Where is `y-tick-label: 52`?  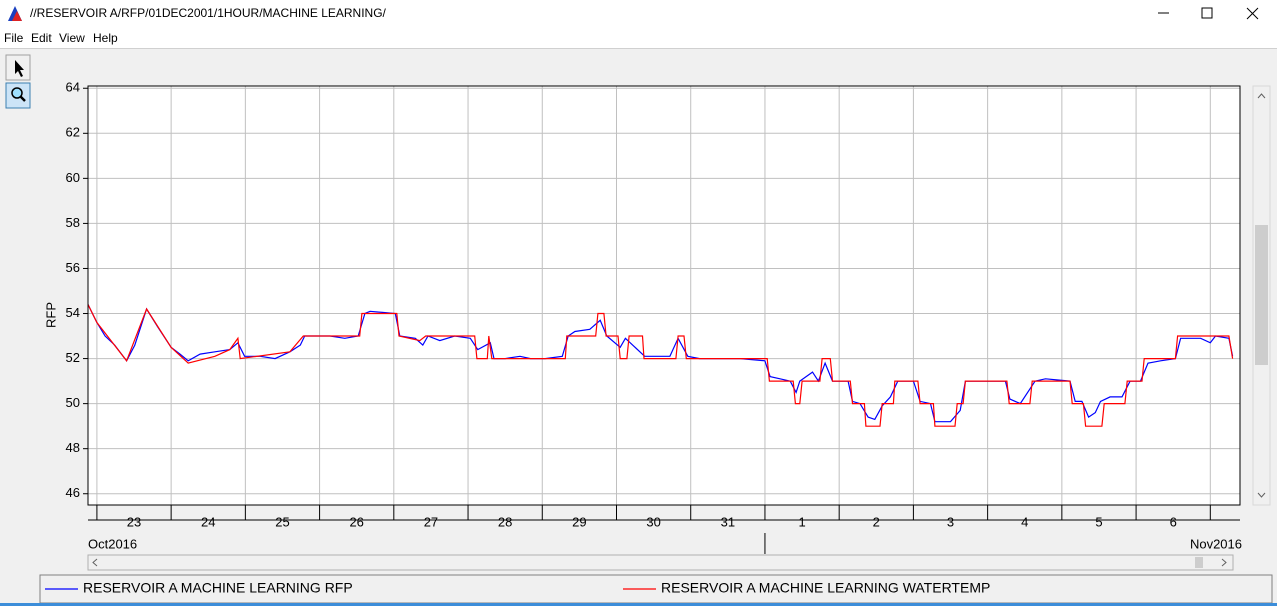 y-tick-label: 52 is located at coordinates (73, 357).